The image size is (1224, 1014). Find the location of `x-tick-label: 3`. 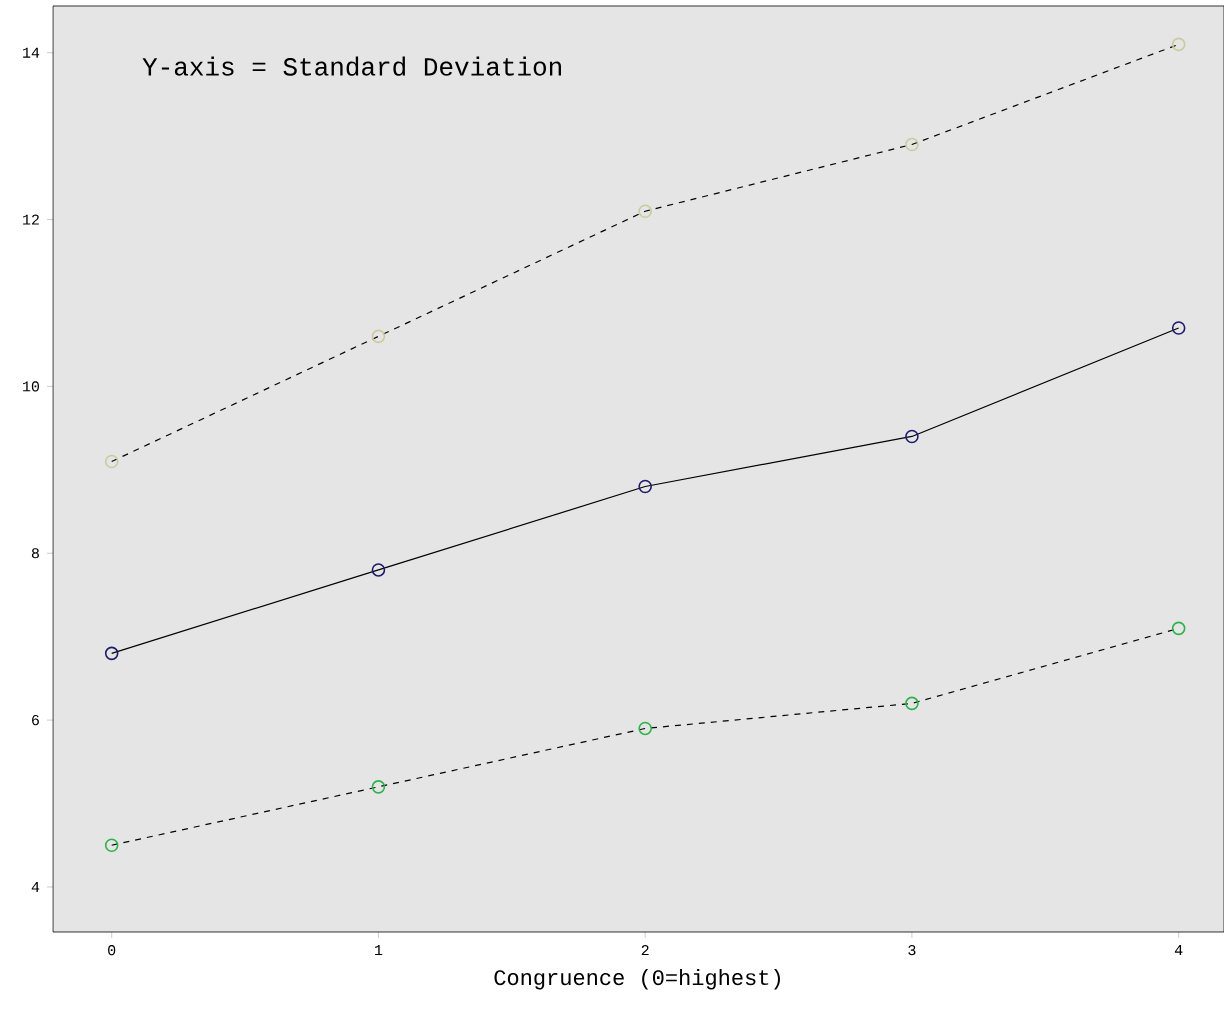

x-tick-label: 3 is located at coordinates (912, 950).